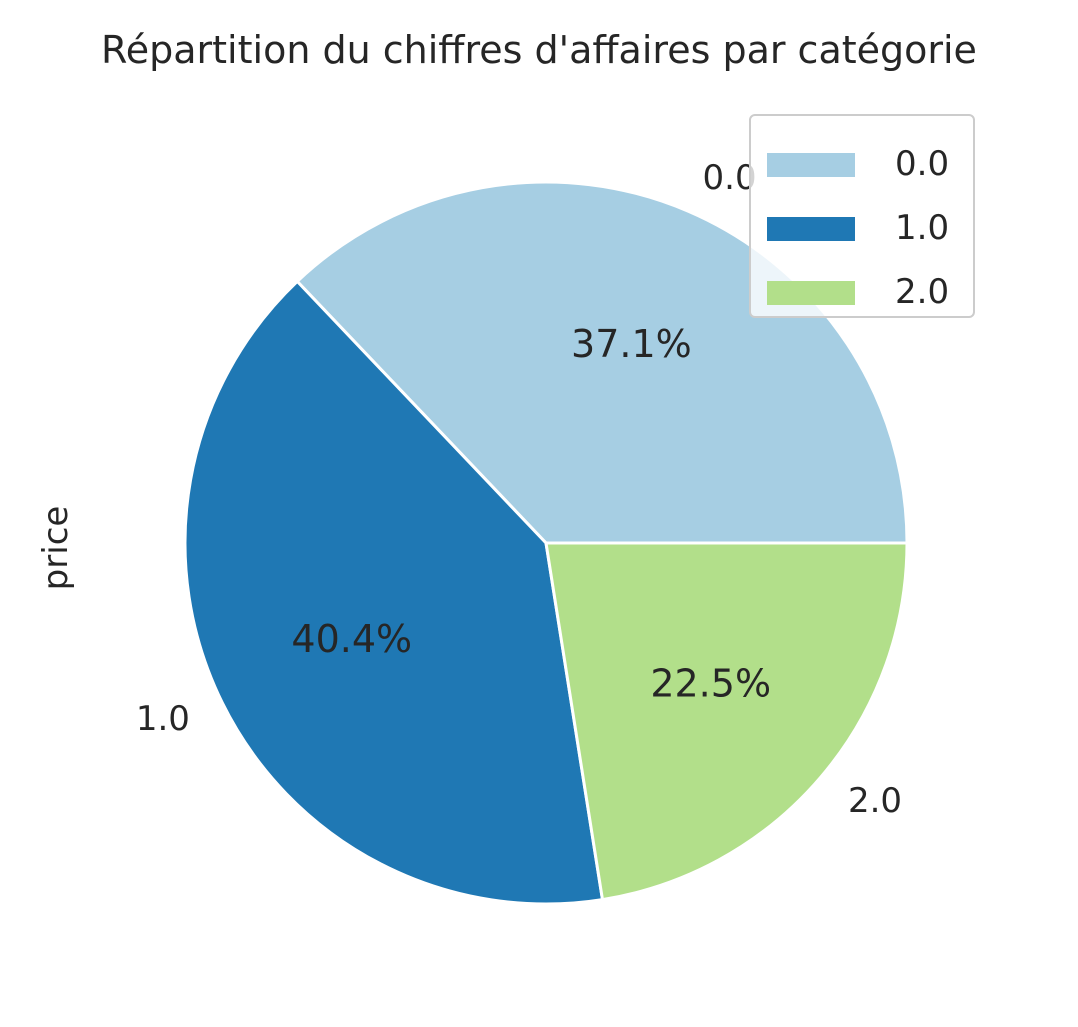 This screenshot has width=1078, height=1027. I want to click on y-axis-label: price, so click(56, 548).